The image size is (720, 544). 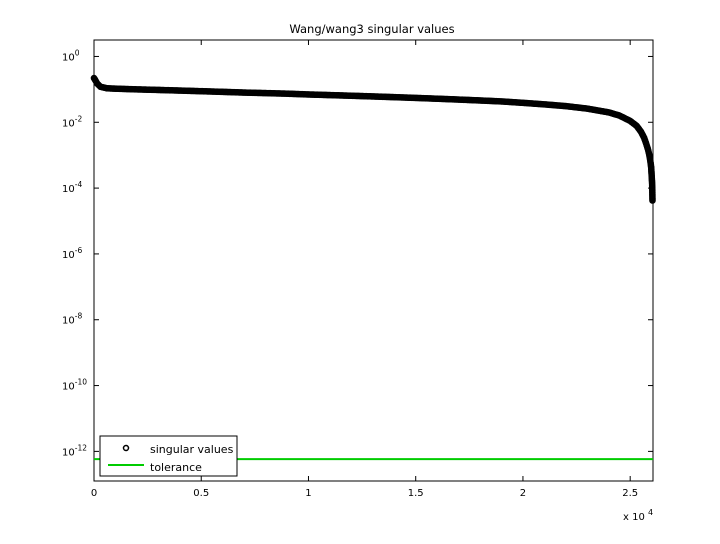 I want to click on x-multiplier: x 10 4, so click(x=638, y=515).